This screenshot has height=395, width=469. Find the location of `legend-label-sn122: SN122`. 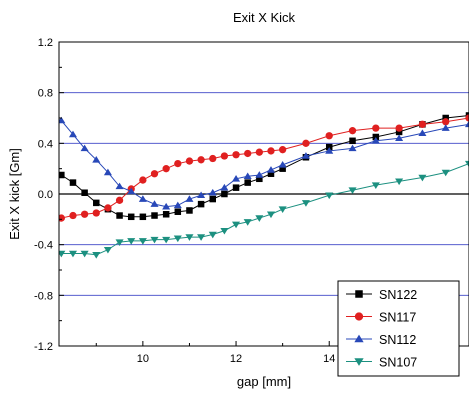

legend-label-sn122: SN122 is located at coordinates (398, 295).